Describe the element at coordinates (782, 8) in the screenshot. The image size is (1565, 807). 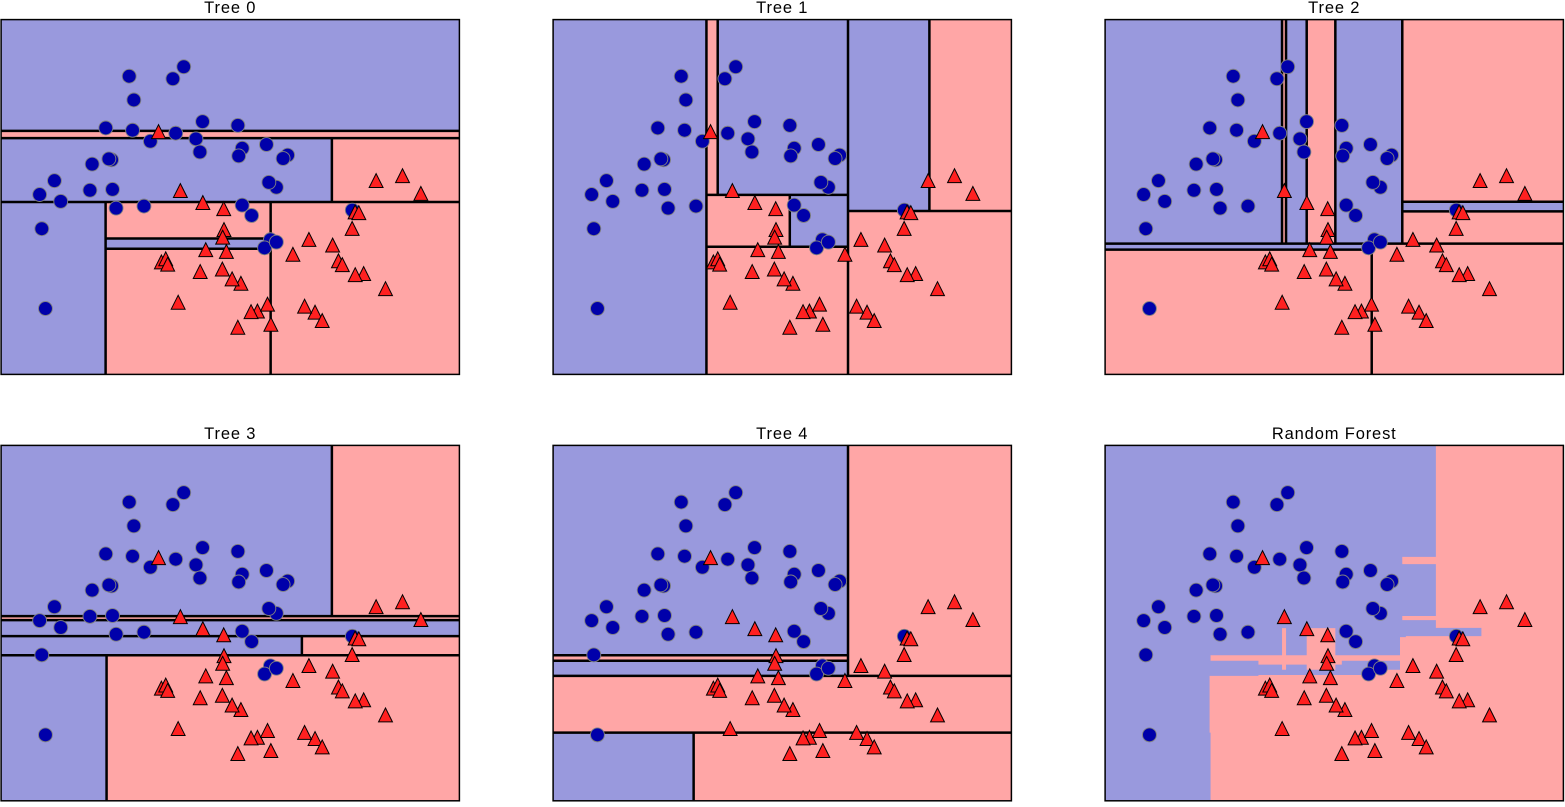
I see `svg-text: Tree 1` at that location.